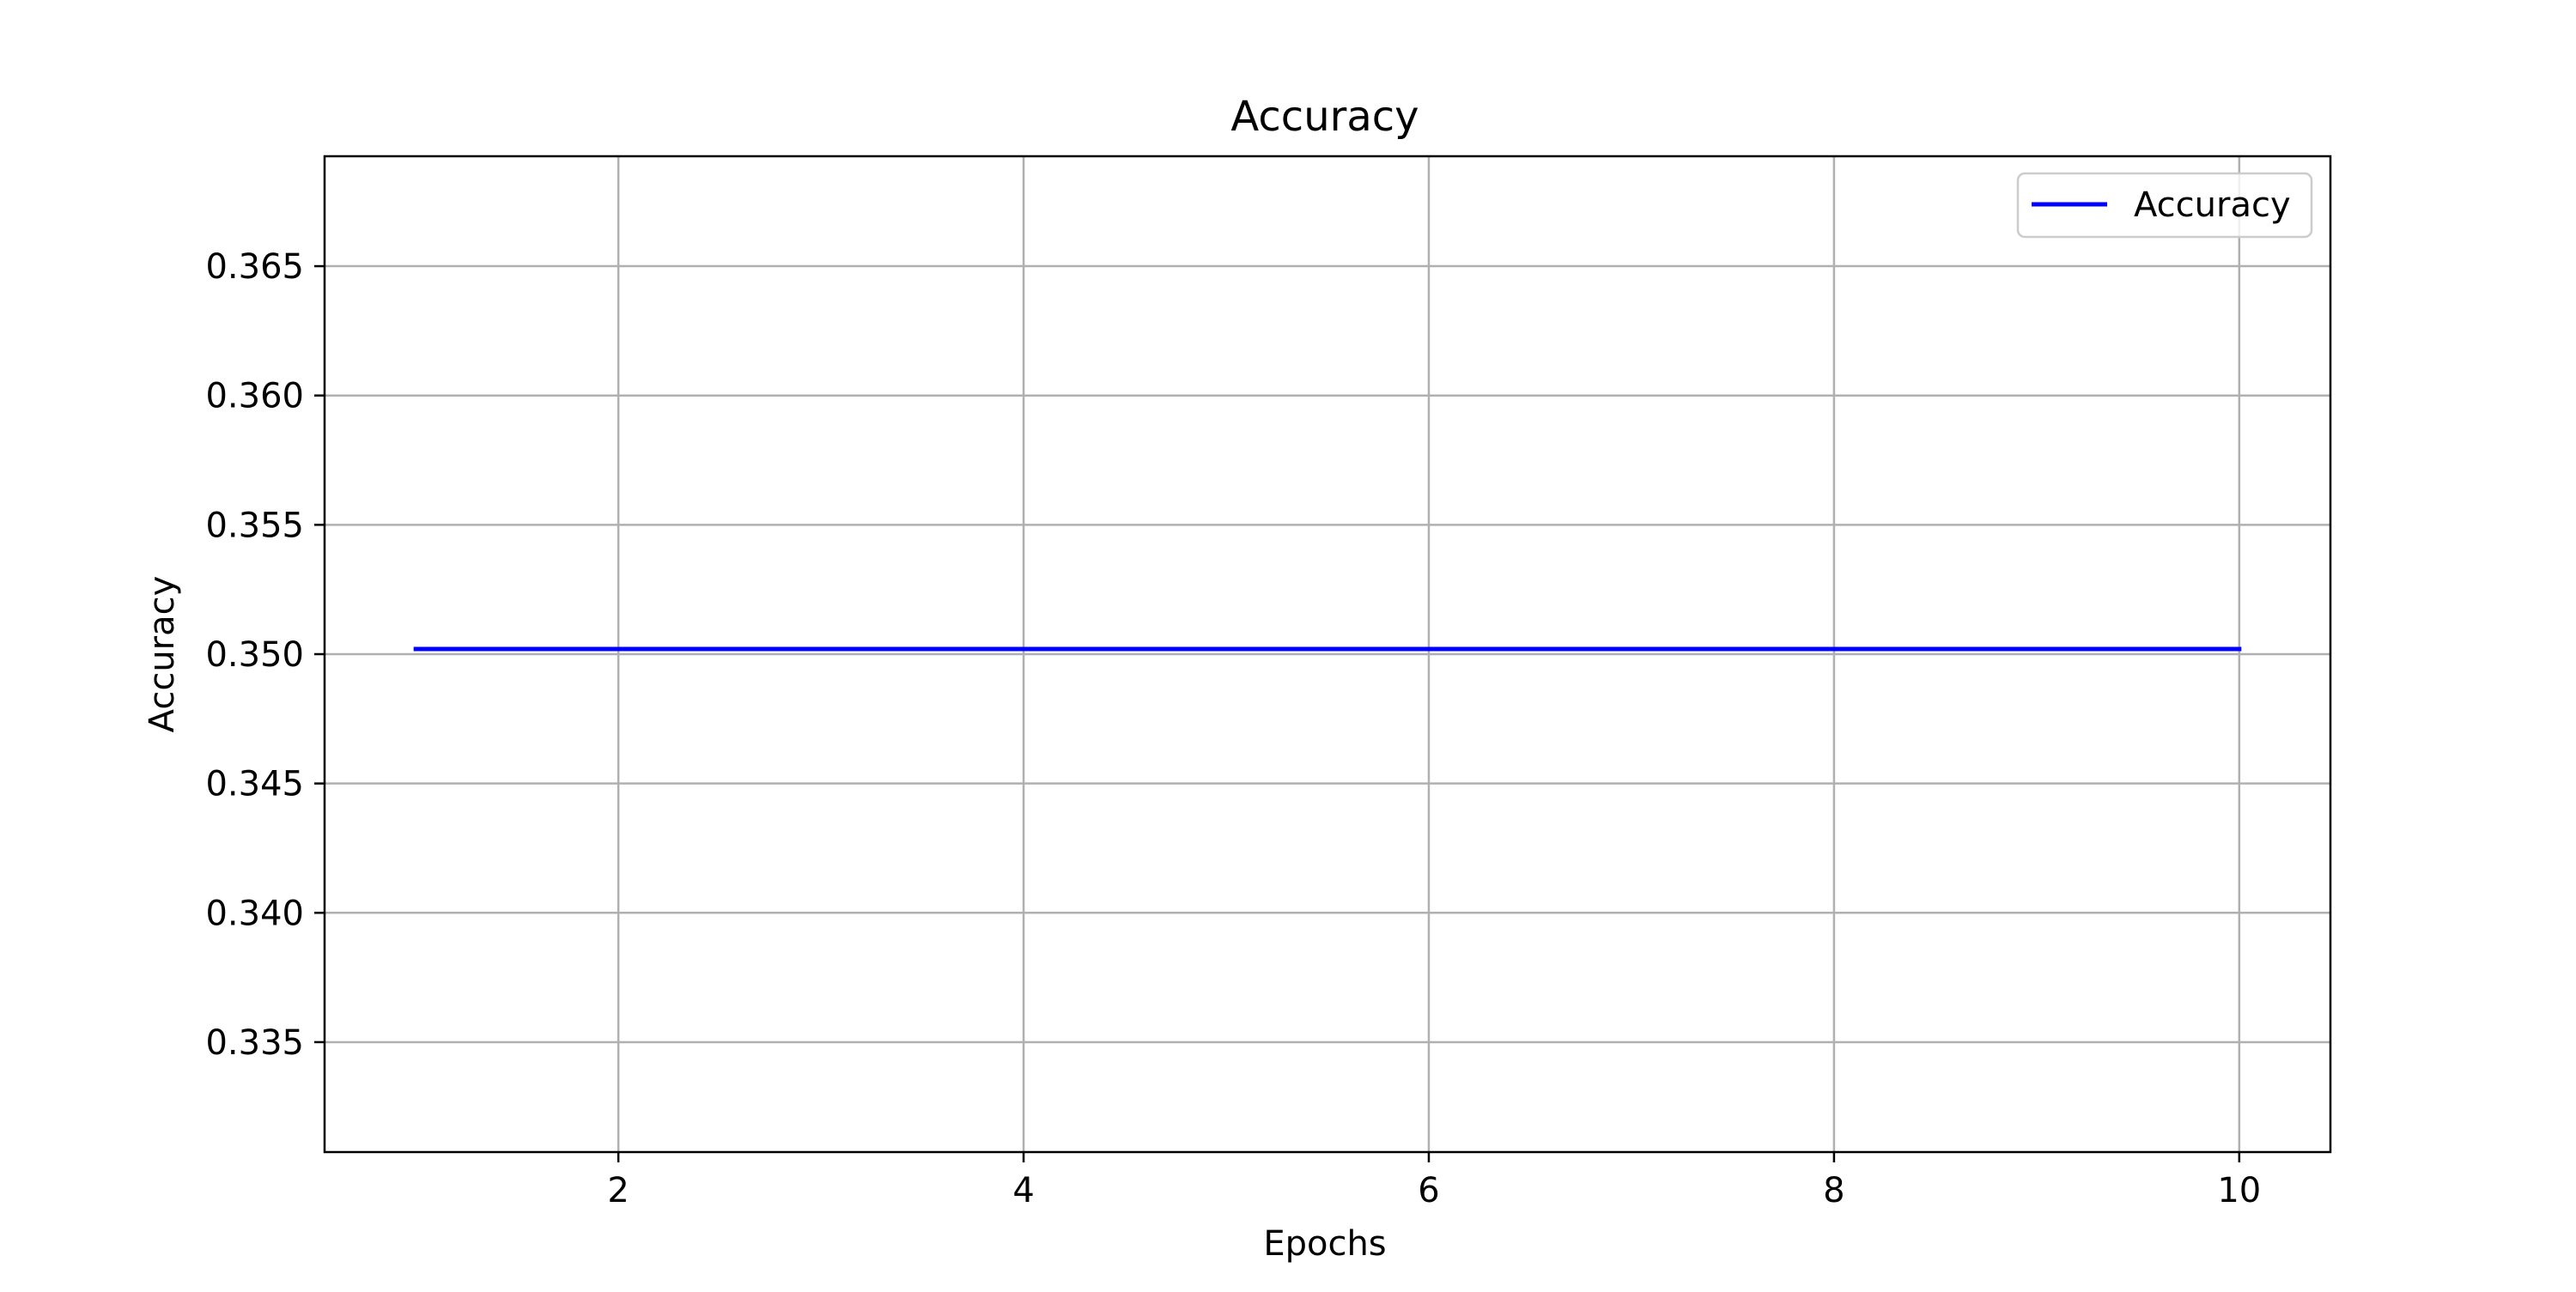 This screenshot has height=1292, width=2576. Describe the element at coordinates (2212, 205) in the screenshot. I see `legend-label: Accuracy` at that location.